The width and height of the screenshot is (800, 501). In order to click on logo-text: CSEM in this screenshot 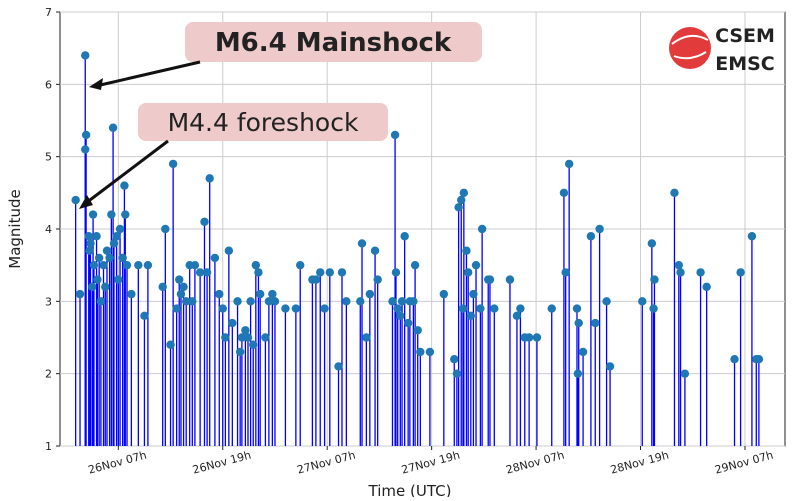, I will do `click(745, 36)`.